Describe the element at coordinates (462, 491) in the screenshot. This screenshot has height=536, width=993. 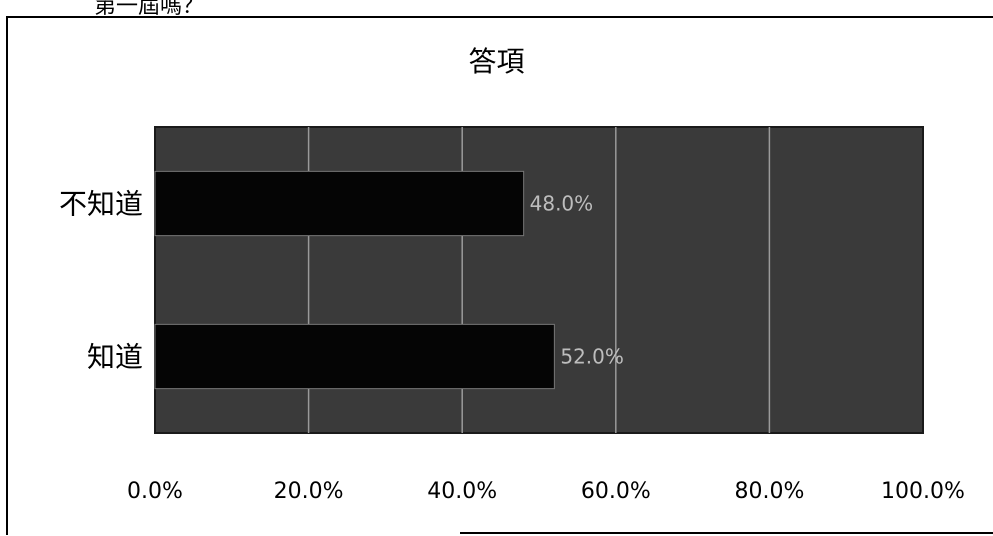
I see `x-tick-label: 40.0%` at that location.